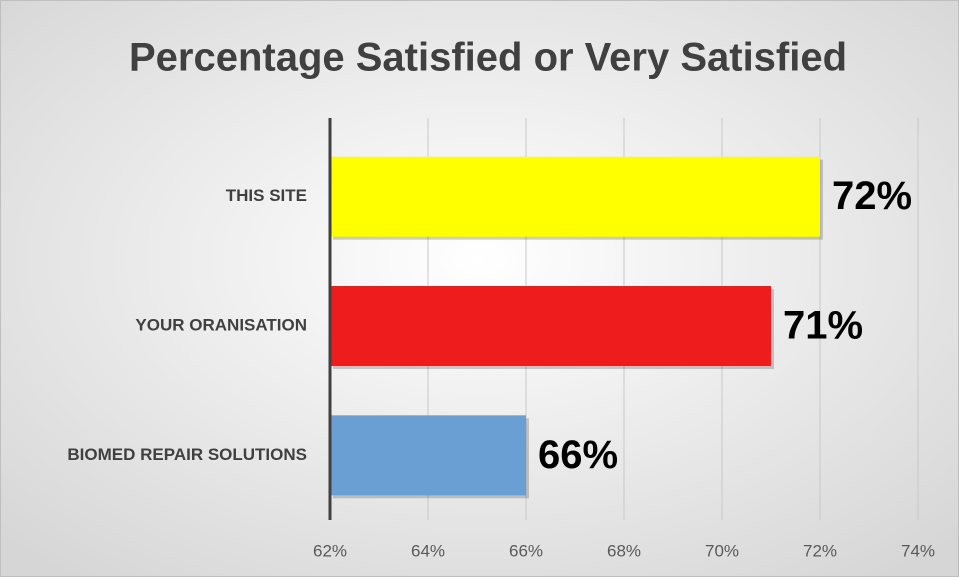  What do you see at coordinates (428, 550) in the screenshot?
I see `x-tick-label: 64%` at bounding box center [428, 550].